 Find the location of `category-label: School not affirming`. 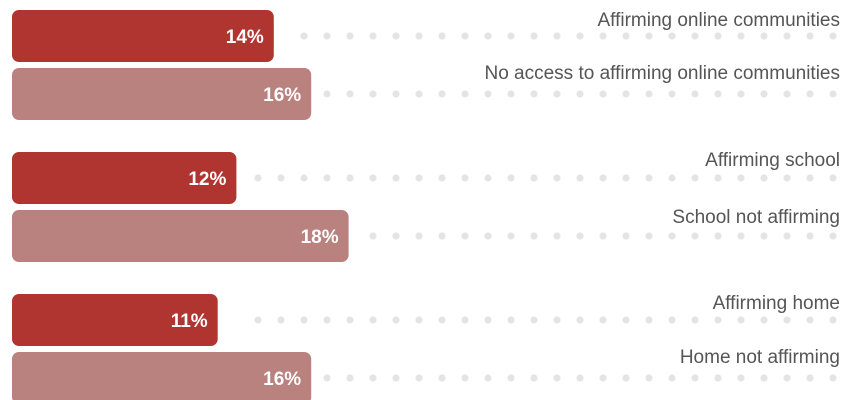

category-label: School not affirming is located at coordinates (756, 217).